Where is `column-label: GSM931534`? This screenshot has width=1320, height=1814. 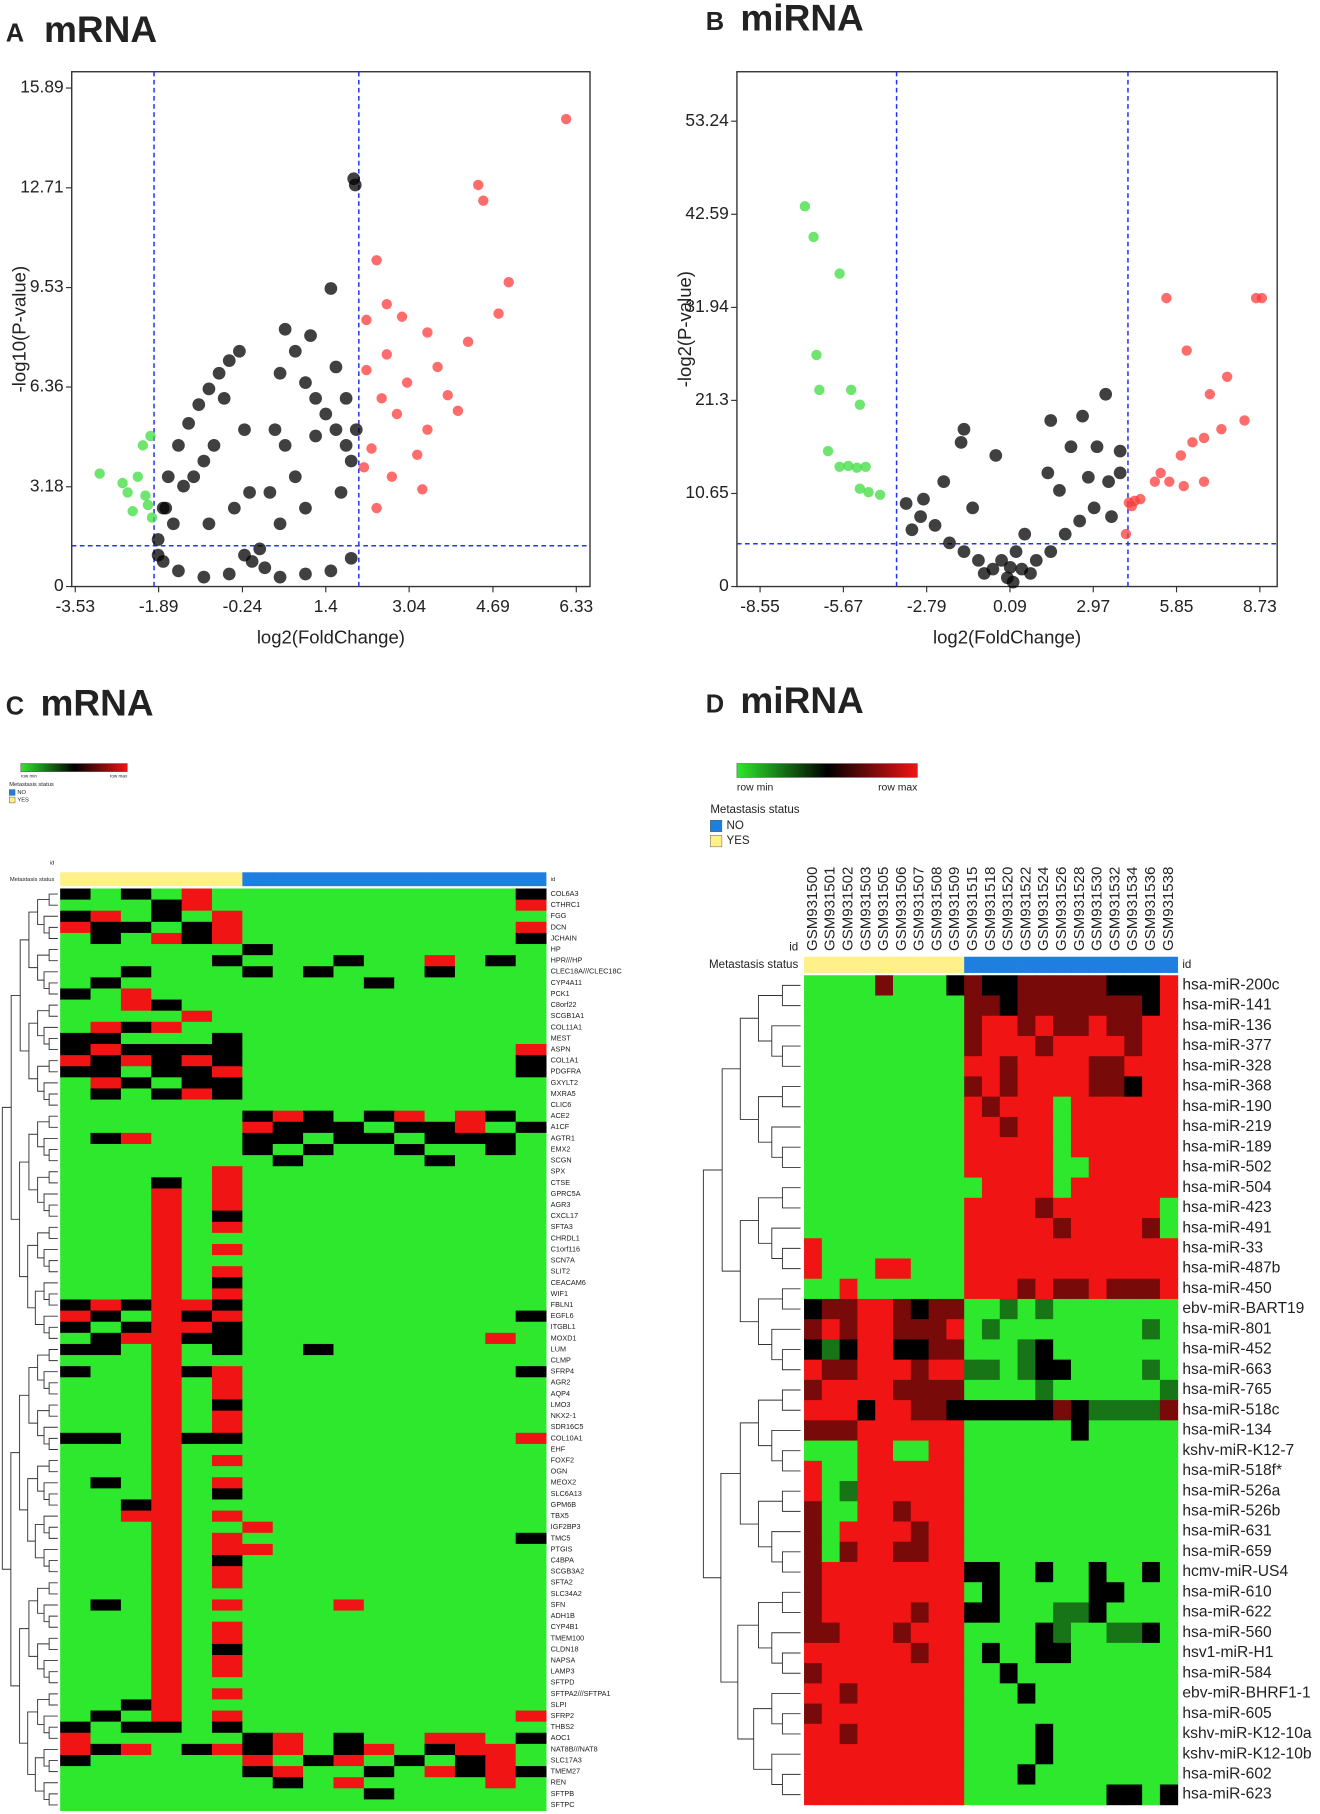 column-label: GSM931534 is located at coordinates (1132, 909).